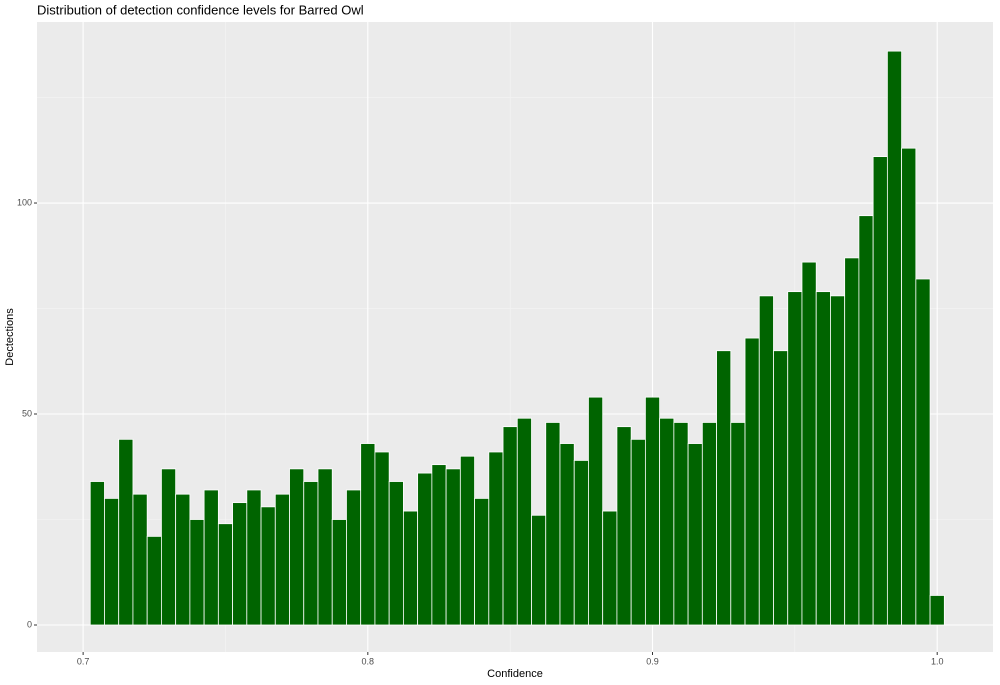 This screenshot has height=685, width=1000. Describe the element at coordinates (652, 661) in the screenshot. I see `x-tick-label: 0.9` at that location.